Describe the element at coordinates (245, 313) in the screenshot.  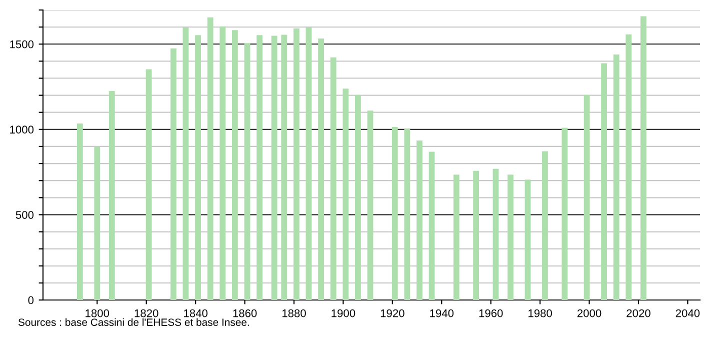
I see `x-tick-label: 1860` at that location.